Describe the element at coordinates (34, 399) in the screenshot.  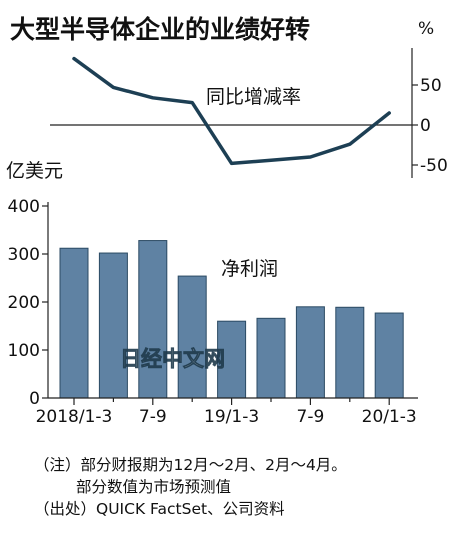
I see `bar-y-tick-label: 0` at that location.